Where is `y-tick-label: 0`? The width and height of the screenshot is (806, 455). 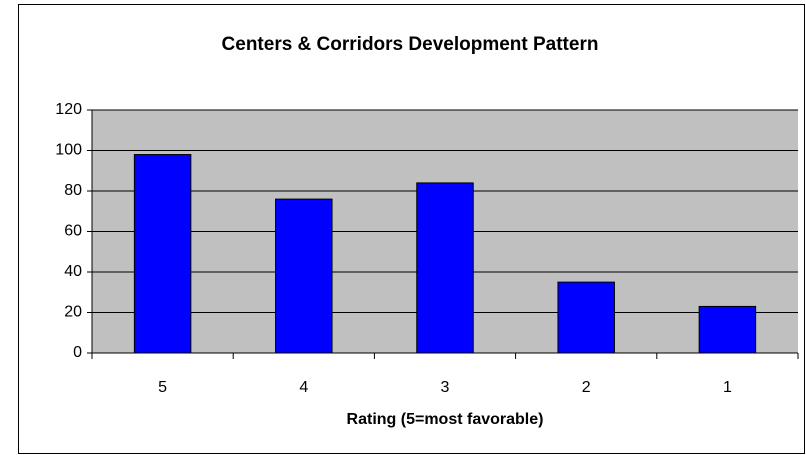
y-tick-label: 0 is located at coordinates (77, 352).